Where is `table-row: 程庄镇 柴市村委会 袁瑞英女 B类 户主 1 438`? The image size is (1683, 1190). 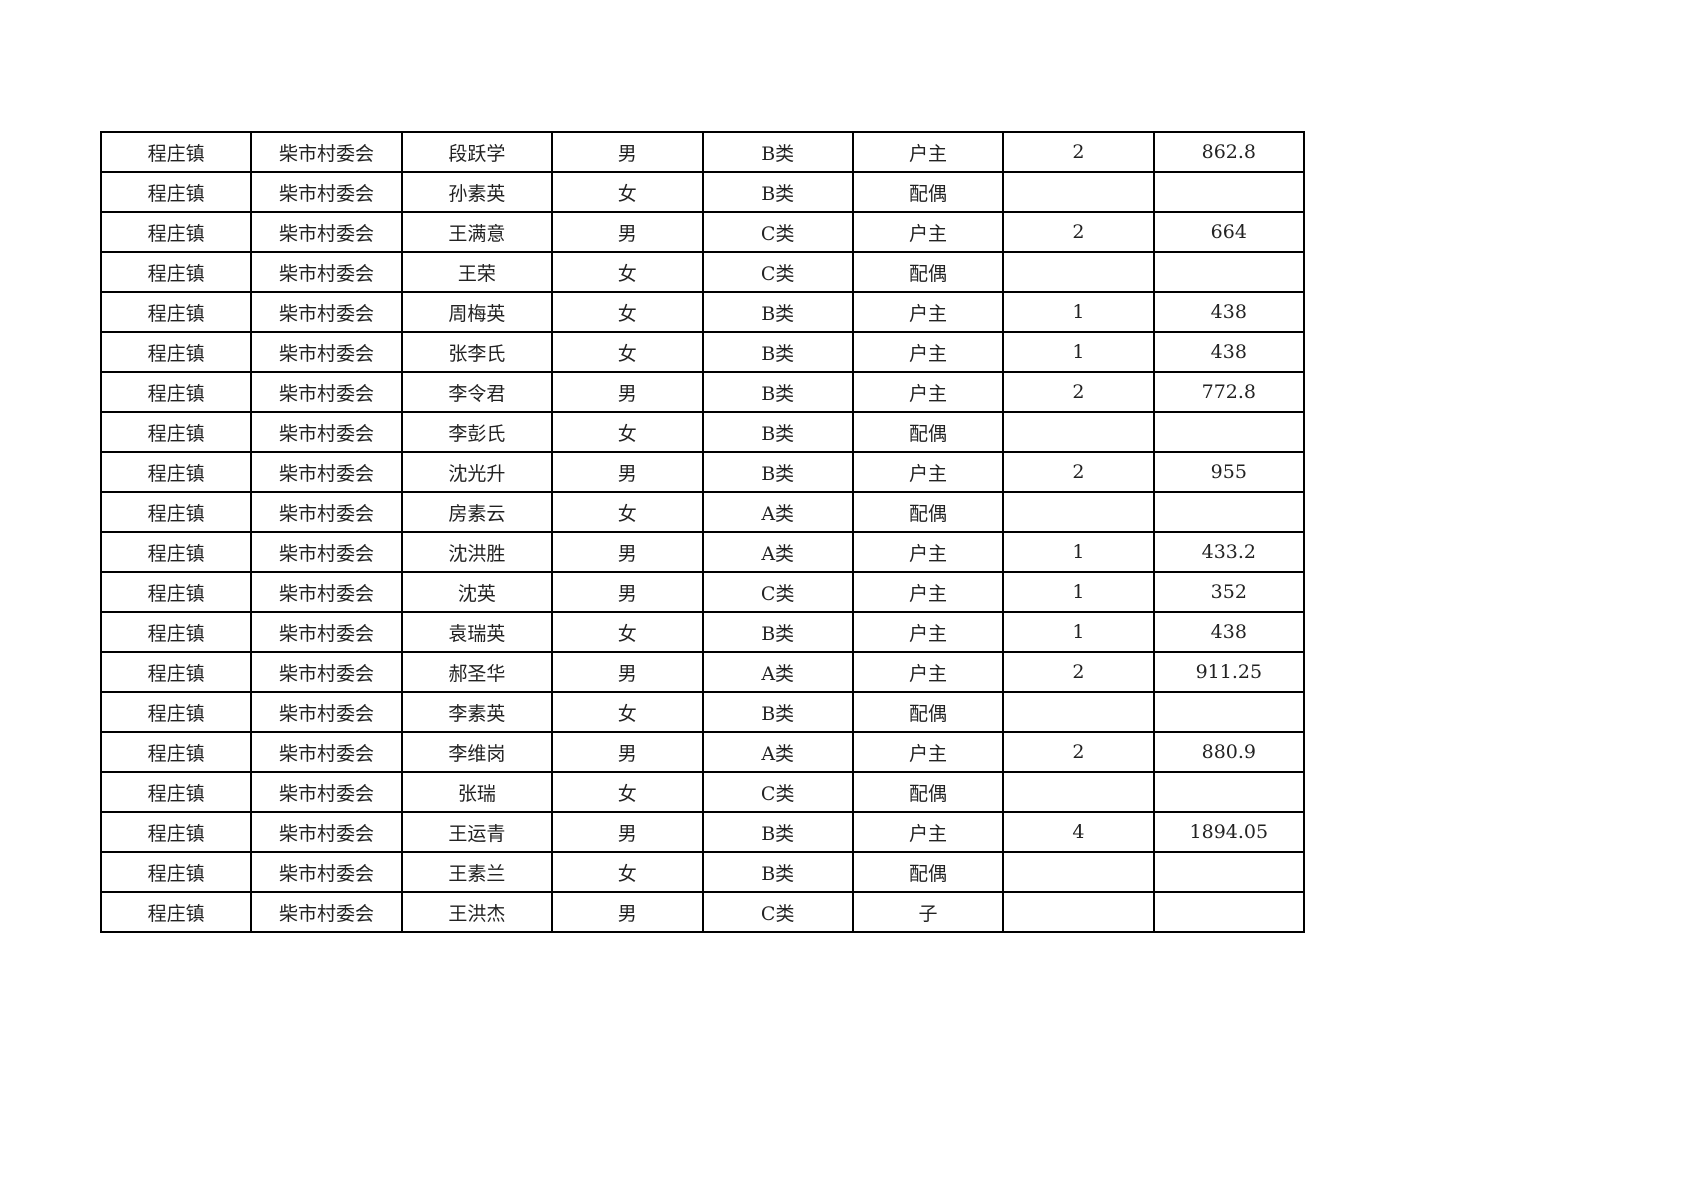
table-row: 程庄镇 柴市村委会 袁瑞英女 B类 户主 1 438 is located at coordinates (702, 632).